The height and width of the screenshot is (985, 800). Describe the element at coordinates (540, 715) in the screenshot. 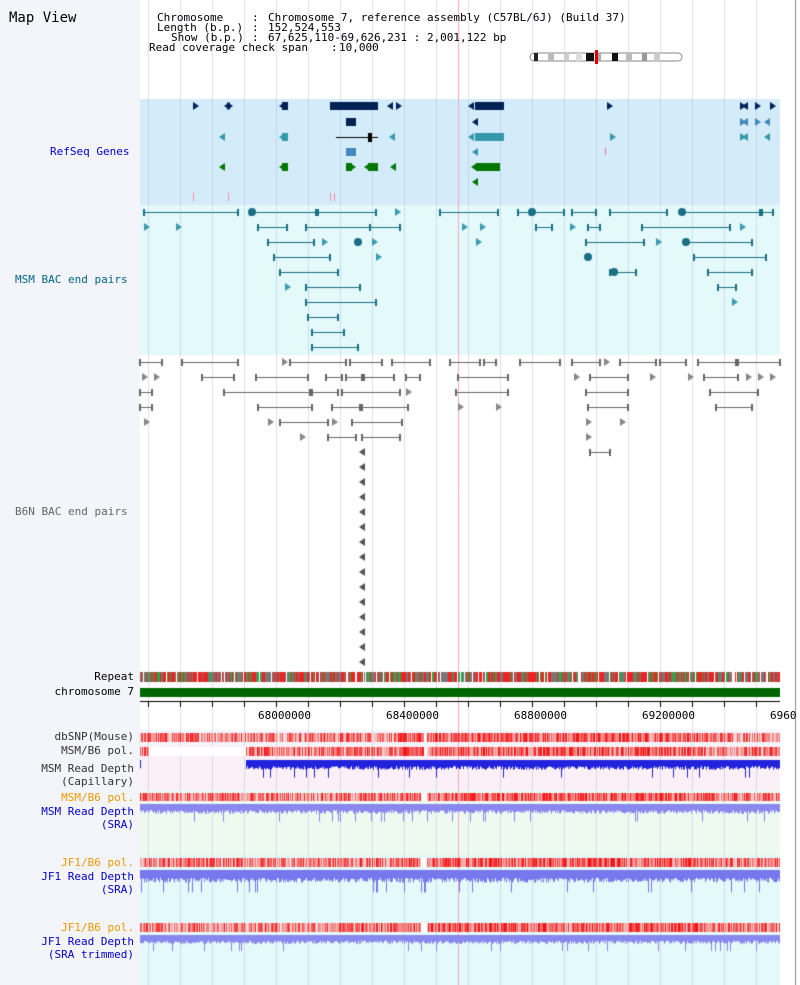

I see `axis-tick-label: 68800000` at that location.